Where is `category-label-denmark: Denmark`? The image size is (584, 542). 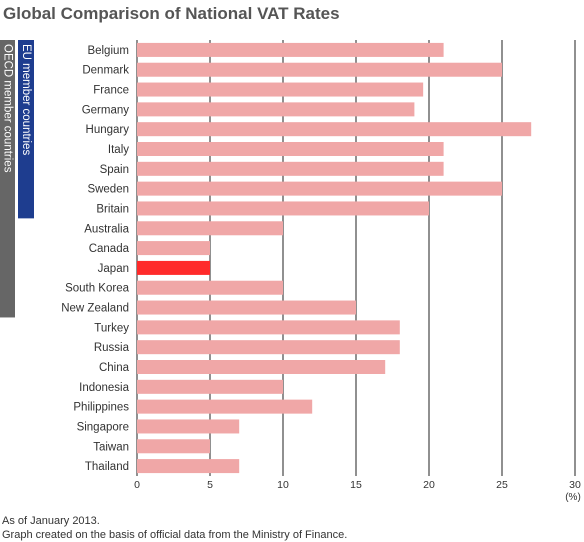
category-label-denmark: Denmark is located at coordinates (105, 71).